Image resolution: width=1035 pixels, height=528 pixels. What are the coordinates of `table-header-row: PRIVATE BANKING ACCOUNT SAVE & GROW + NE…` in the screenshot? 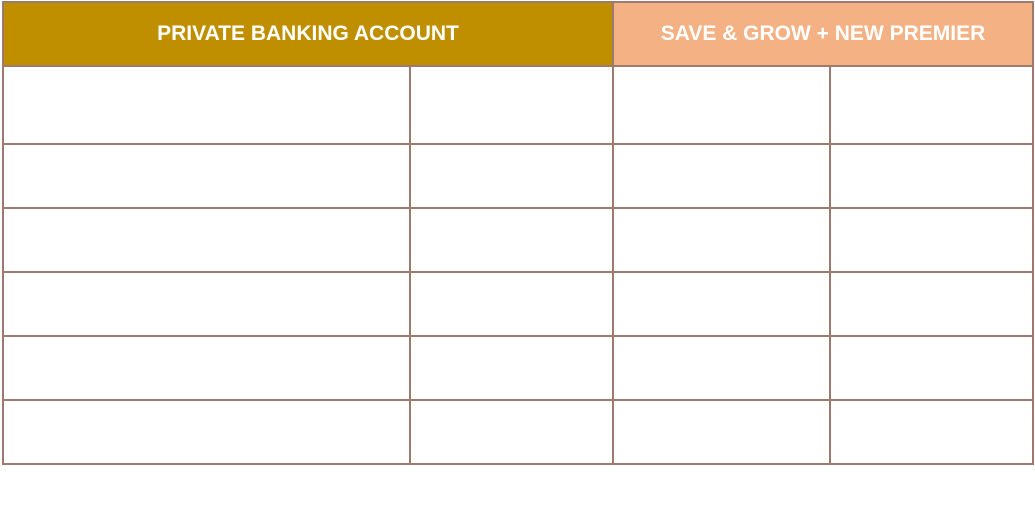 It's located at (518, 34).